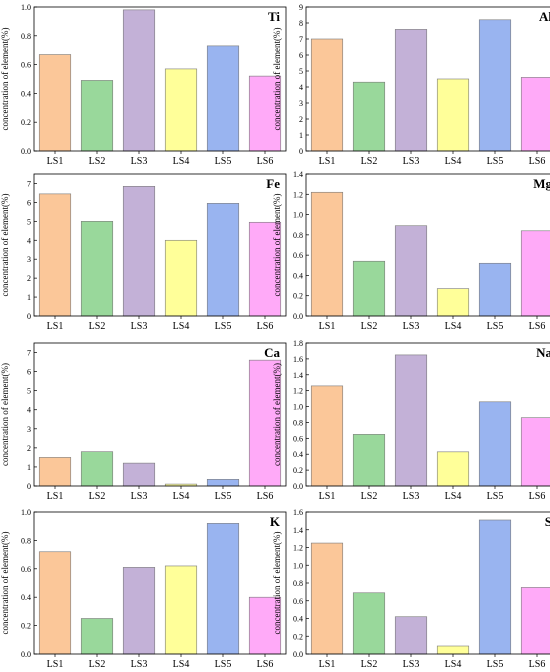 Image resolution: width=550 pixels, height=672 pixels. I want to click on y-tick-label-na-8: 1.6, so click(298, 359).